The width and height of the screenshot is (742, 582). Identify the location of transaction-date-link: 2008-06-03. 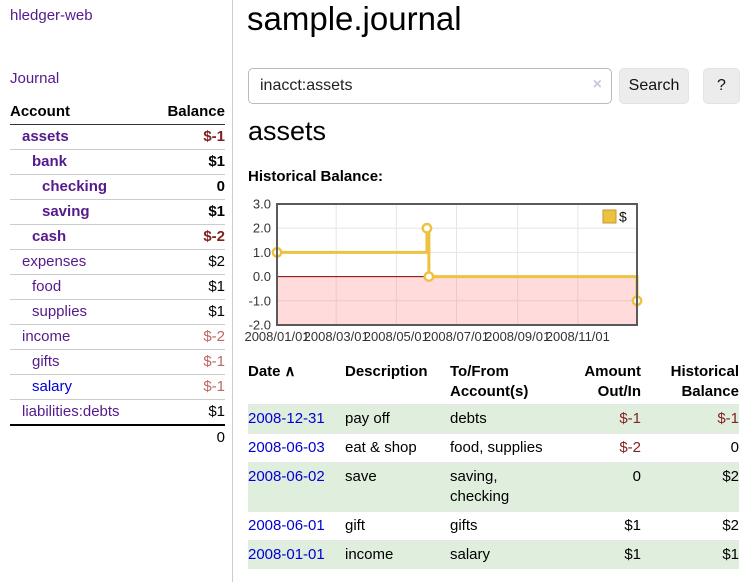
(286, 447).